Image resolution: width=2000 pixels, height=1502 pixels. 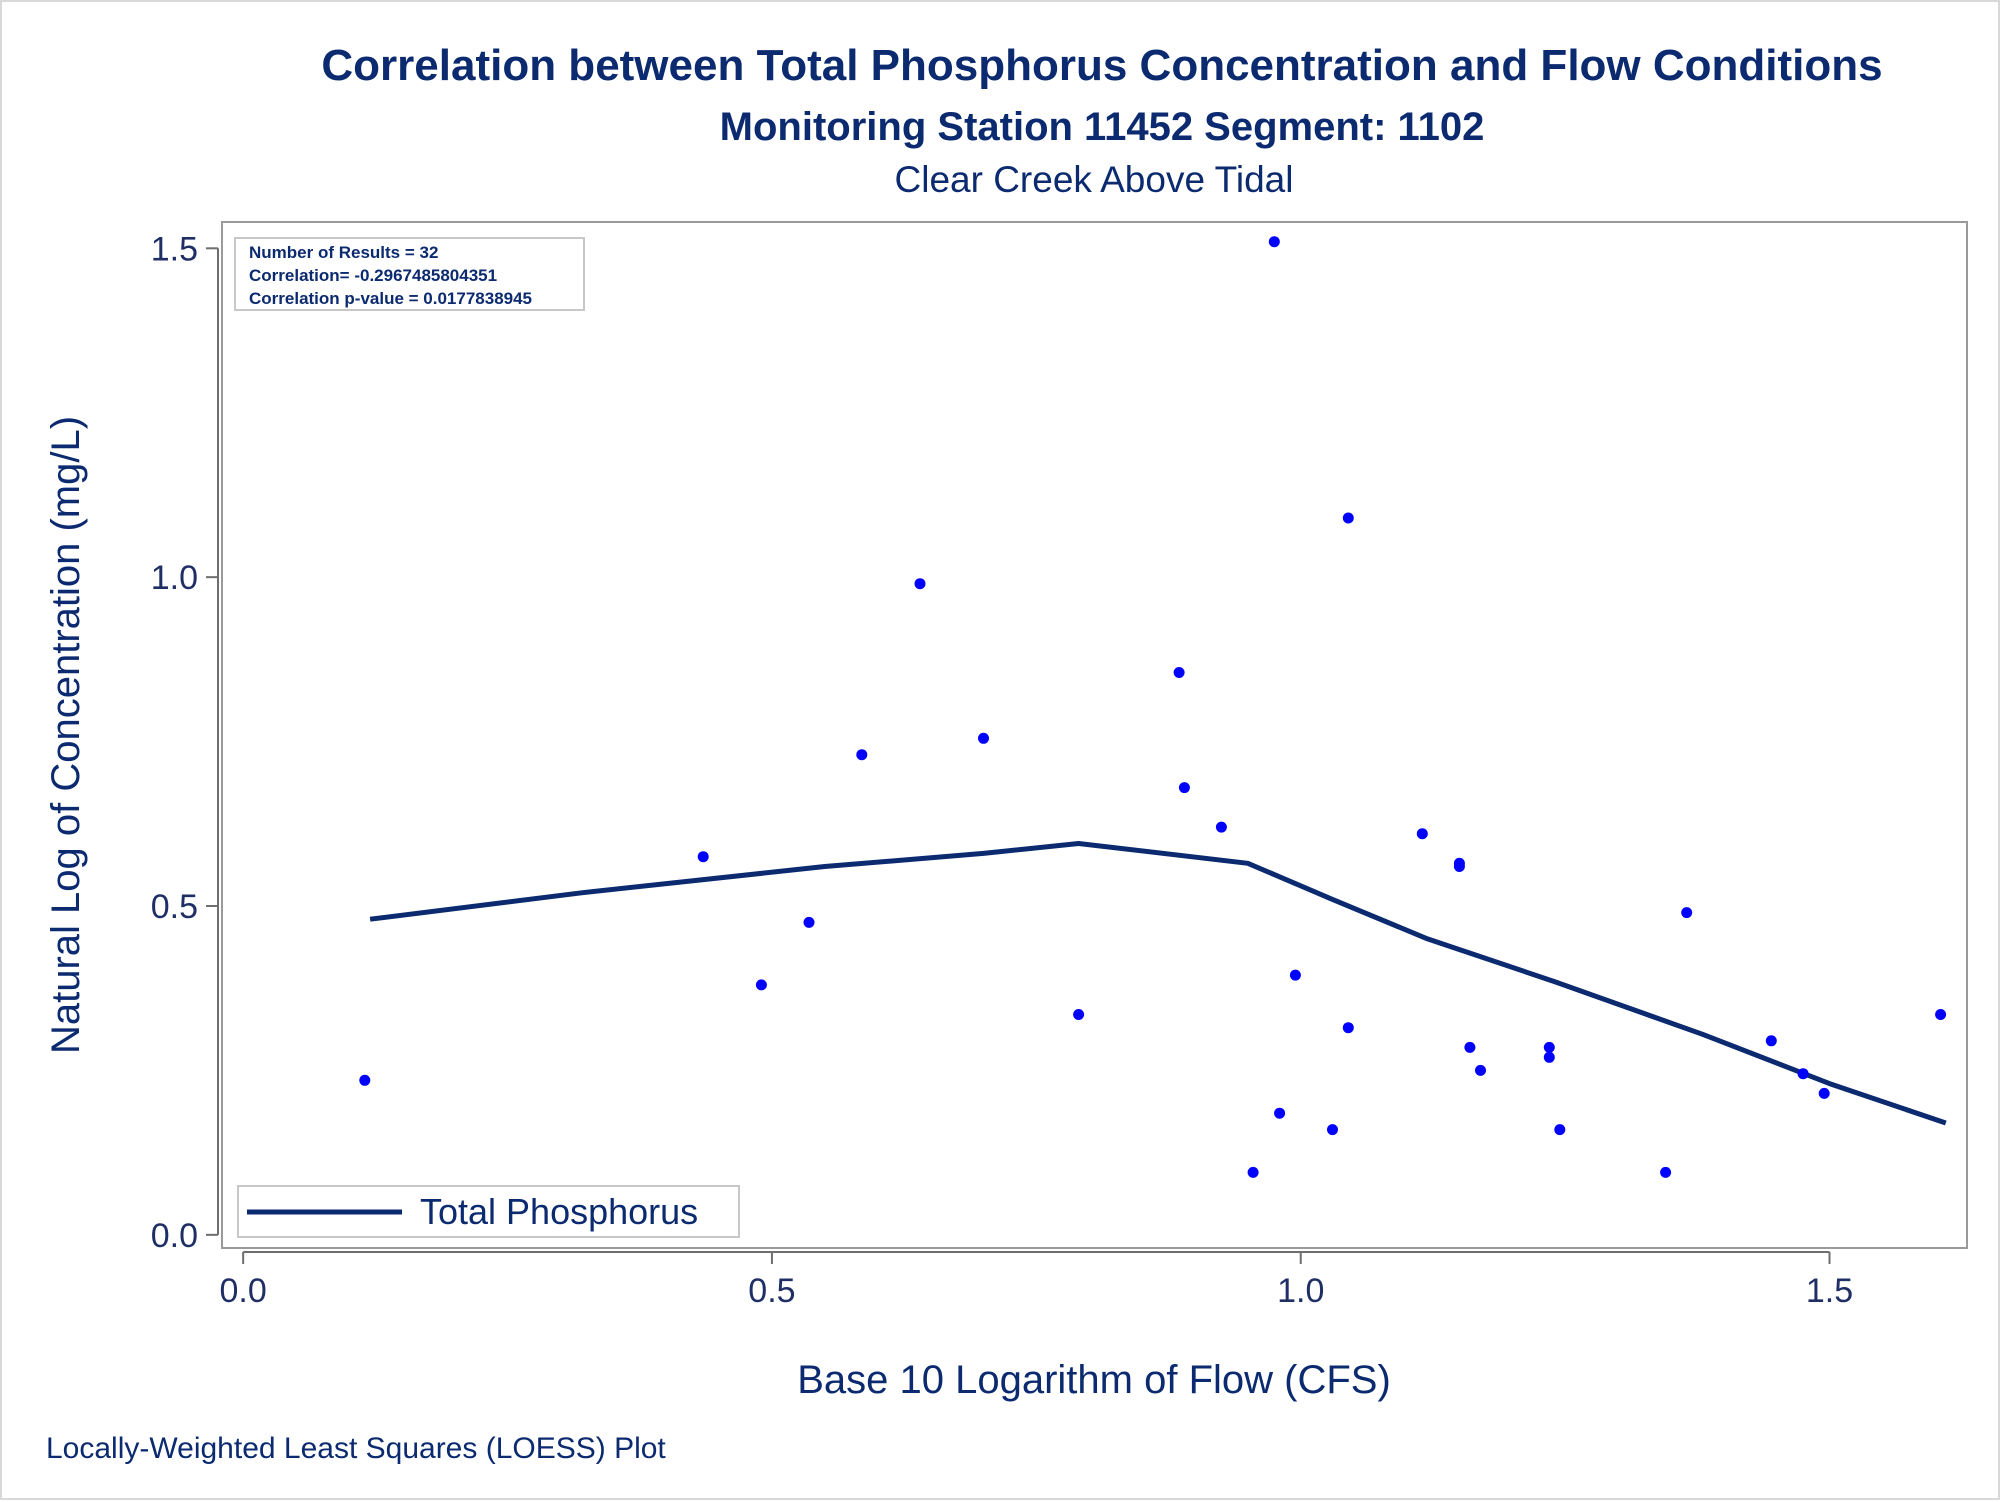 I want to click on y-tick-label: 0.5, so click(x=174, y=907).